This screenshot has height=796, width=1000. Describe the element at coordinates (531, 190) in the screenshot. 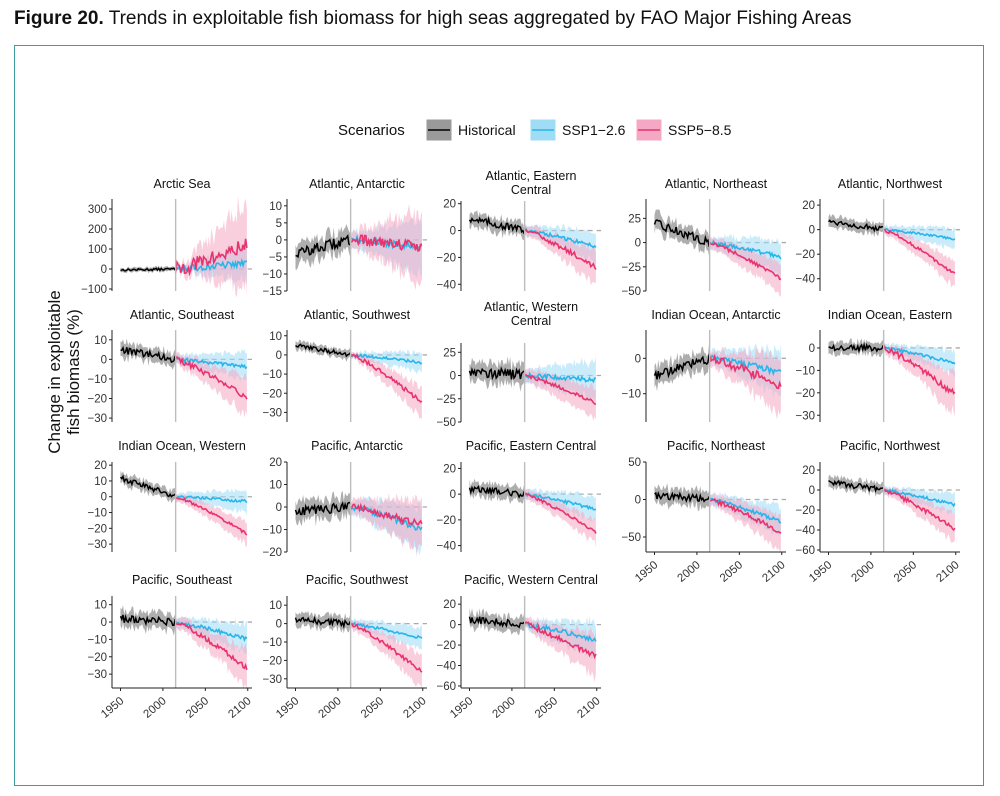

I see `panel-title-line: Central` at that location.